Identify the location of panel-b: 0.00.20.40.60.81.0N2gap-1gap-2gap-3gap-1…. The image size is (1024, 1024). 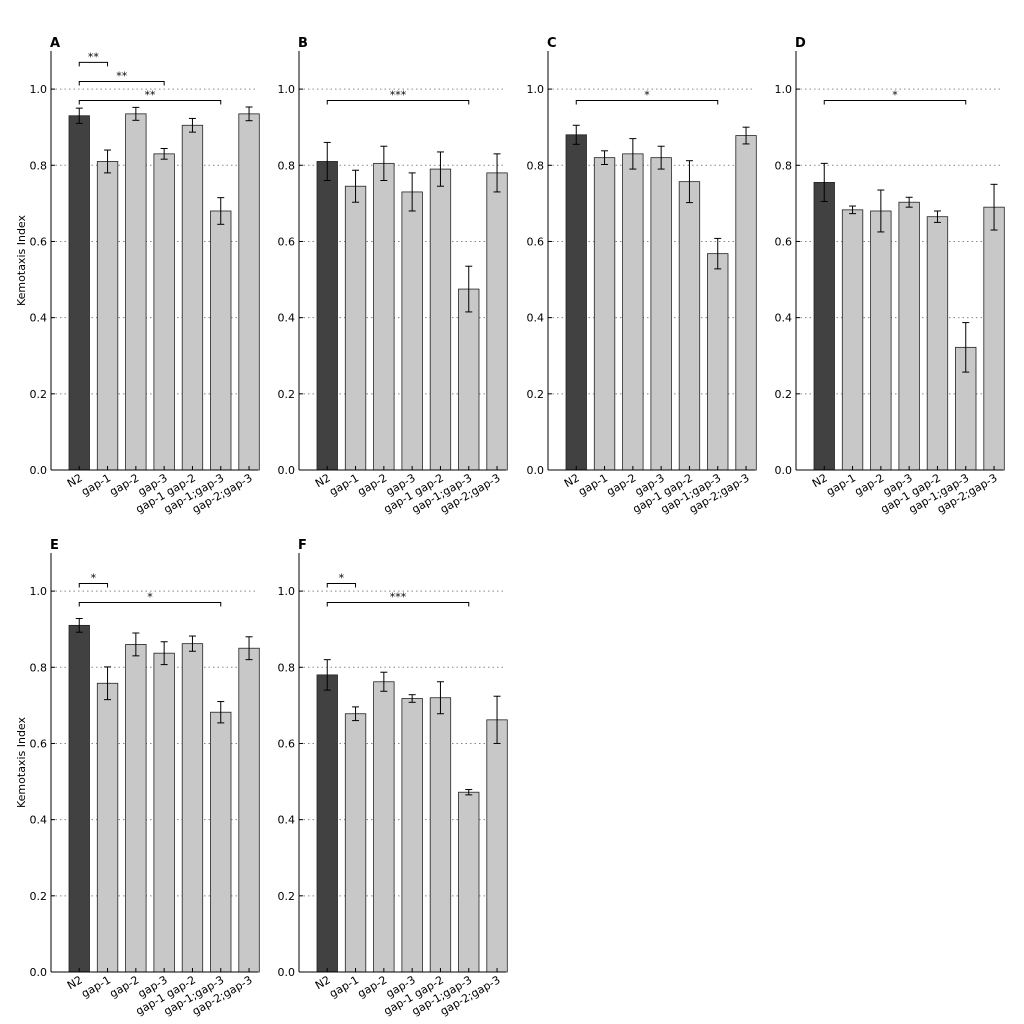
(393, 276).